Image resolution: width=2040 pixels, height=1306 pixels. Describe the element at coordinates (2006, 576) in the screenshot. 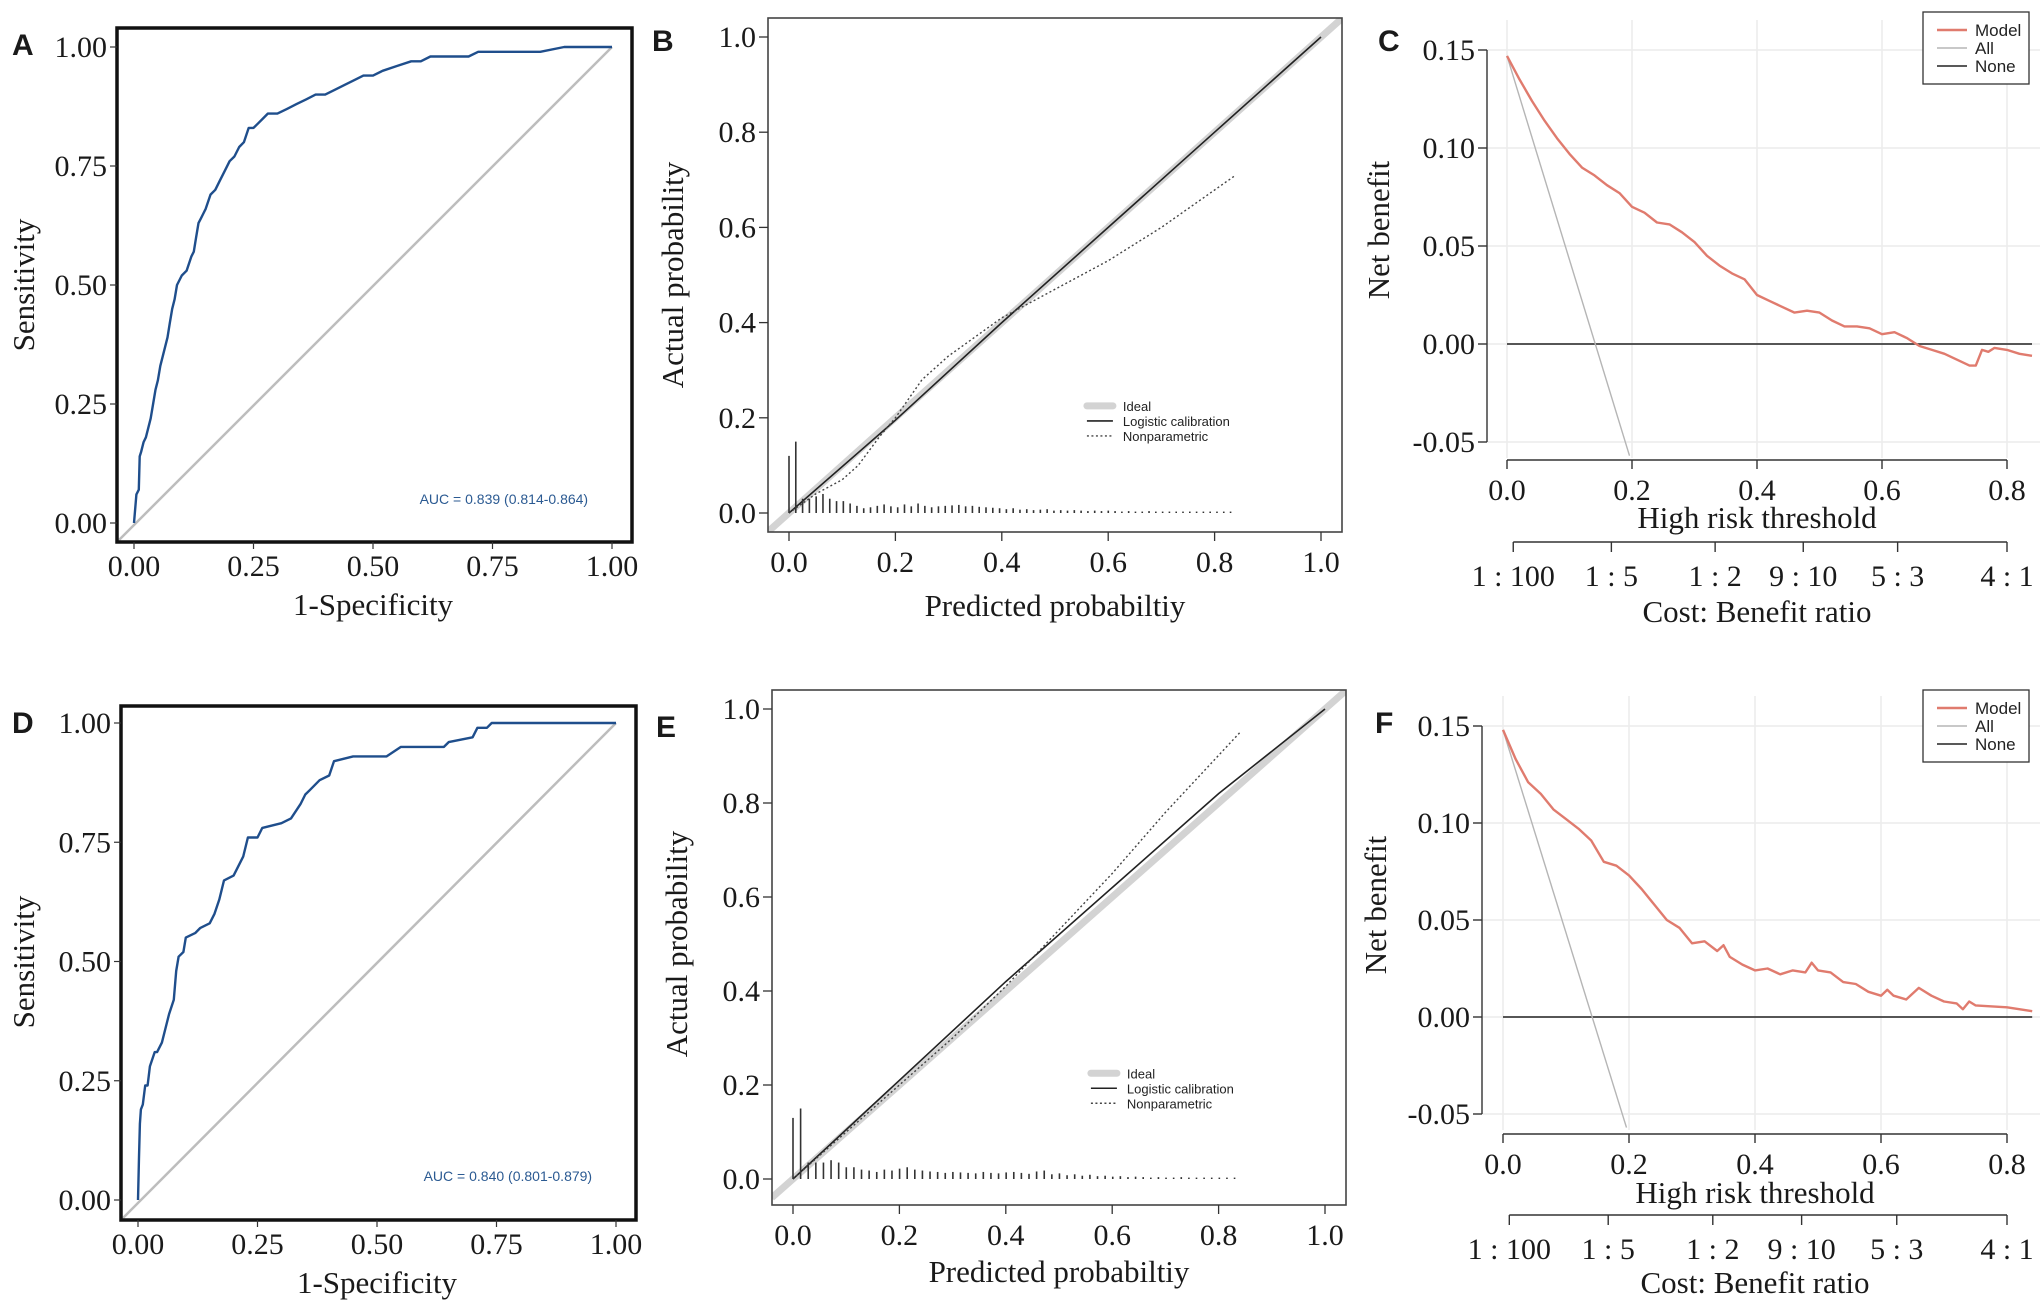

I see `cost-benefit-tick-label: 4 : 1` at that location.